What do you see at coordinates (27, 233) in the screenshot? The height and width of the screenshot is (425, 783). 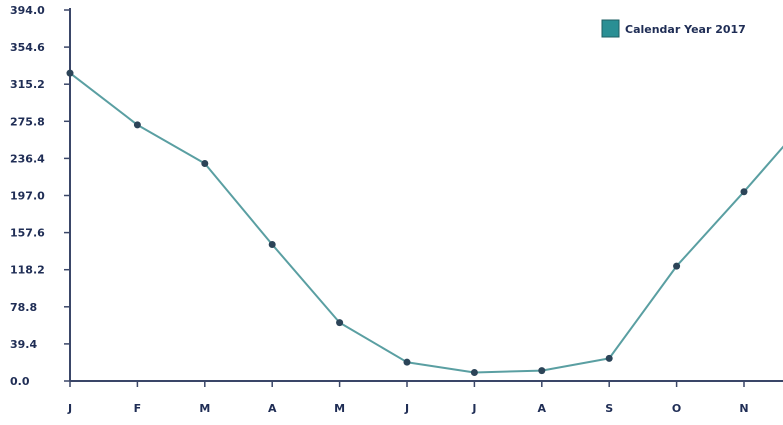 I see `y-tick-label: 157.6` at bounding box center [27, 233].